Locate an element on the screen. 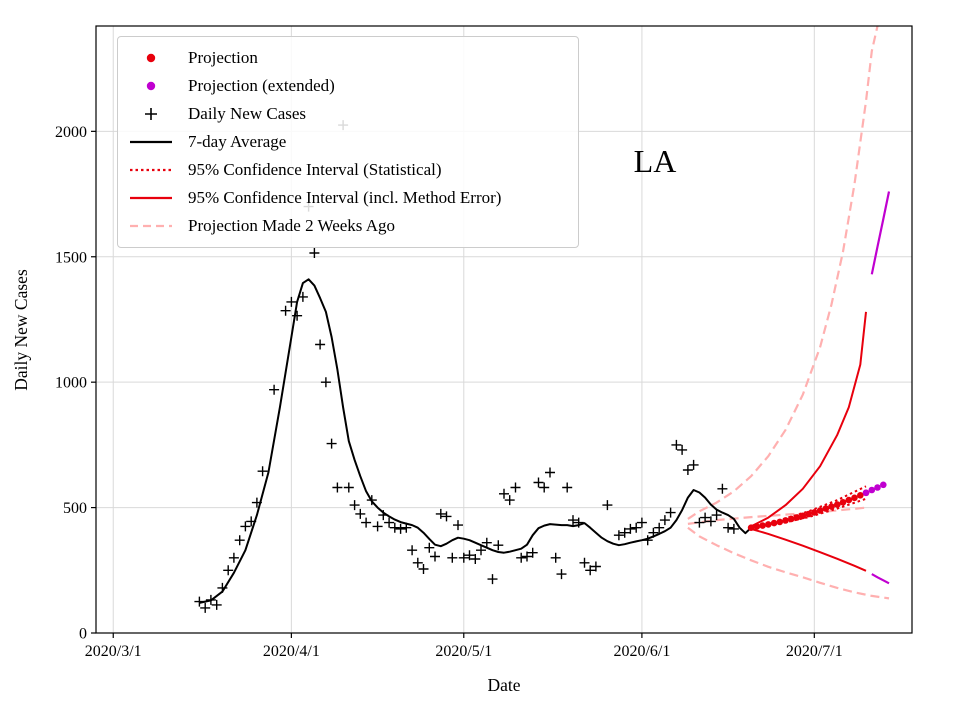 Image resolution: width=960 pixels, height=725 pixels. legend-plus-icon is located at coordinates (151, 114).